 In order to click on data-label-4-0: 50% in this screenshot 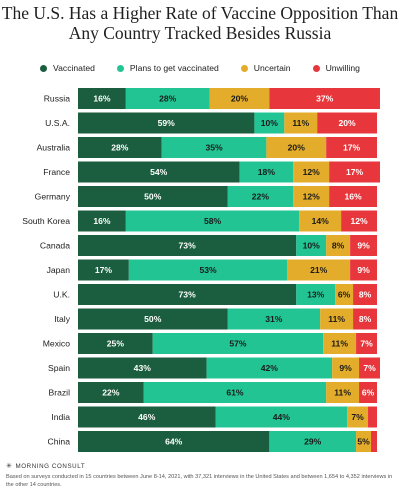, I will do `click(153, 197)`.